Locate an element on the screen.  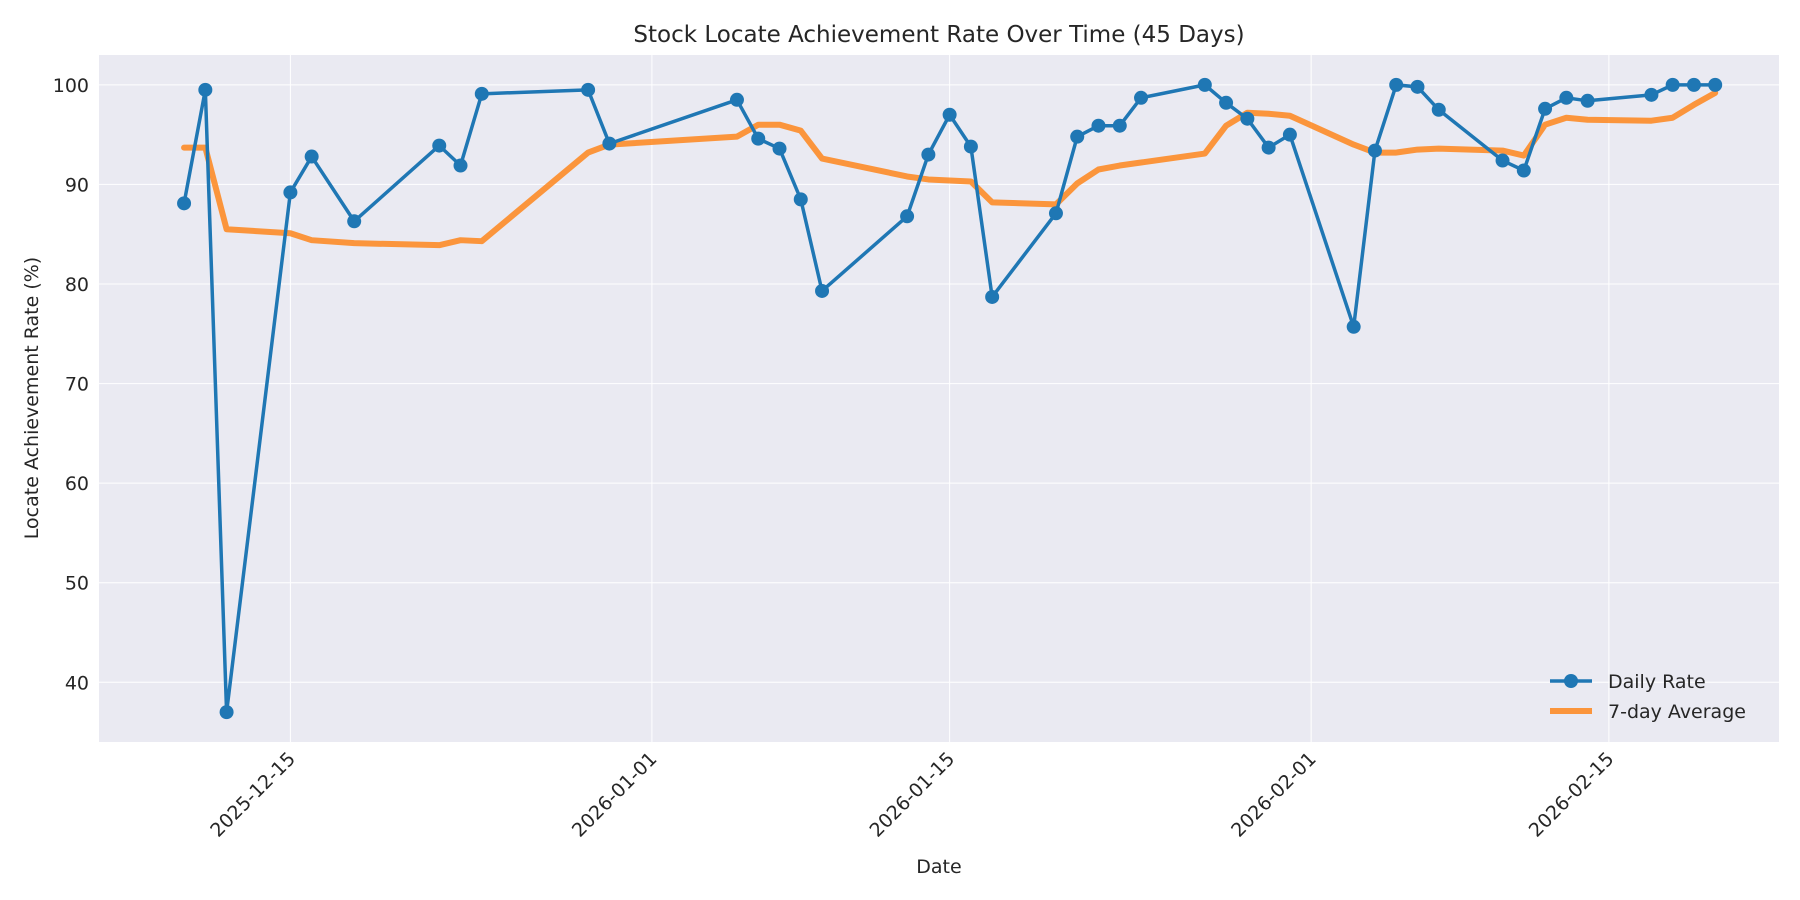
y-axis-ticks: 40 50 60 70 80 90 100 is located at coordinates (71, 384).